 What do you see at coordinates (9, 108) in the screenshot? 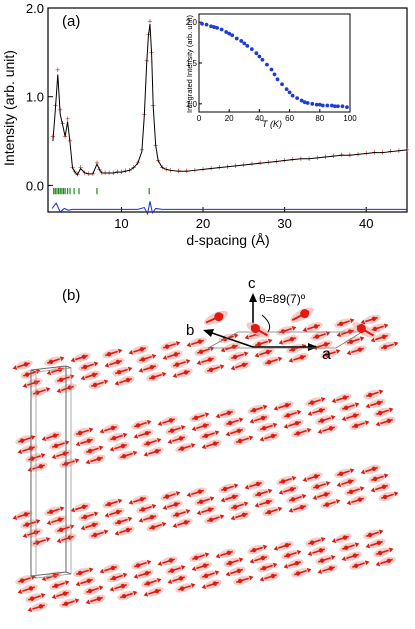
I see `y-axis-title: Intensity (arb. unit)` at bounding box center [9, 108].